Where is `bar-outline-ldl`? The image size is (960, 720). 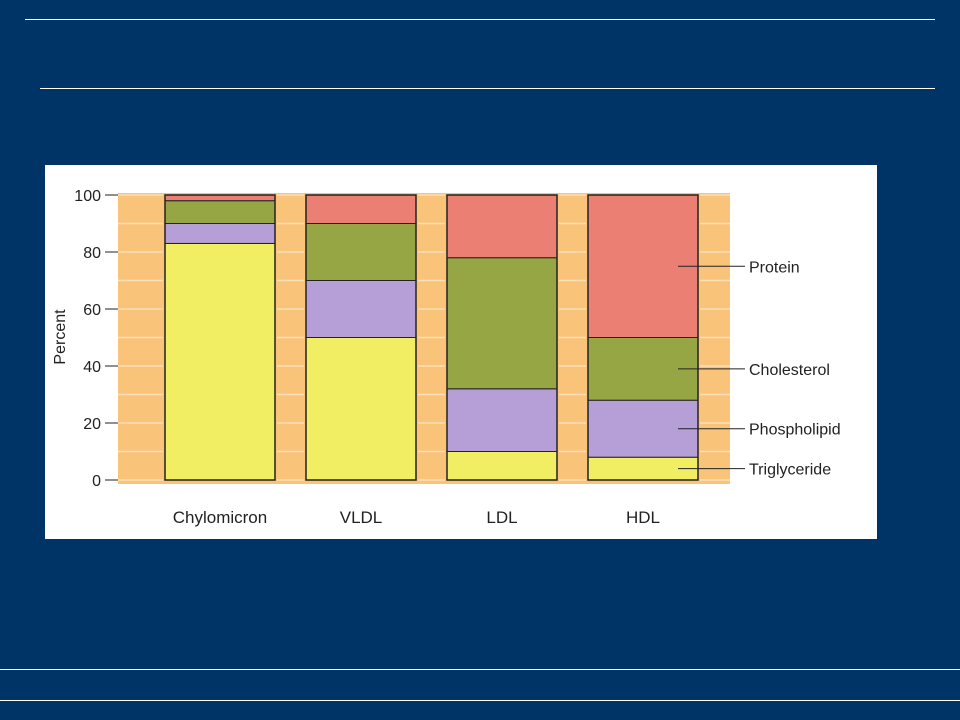
bar-outline-ldl is located at coordinates (502, 337).